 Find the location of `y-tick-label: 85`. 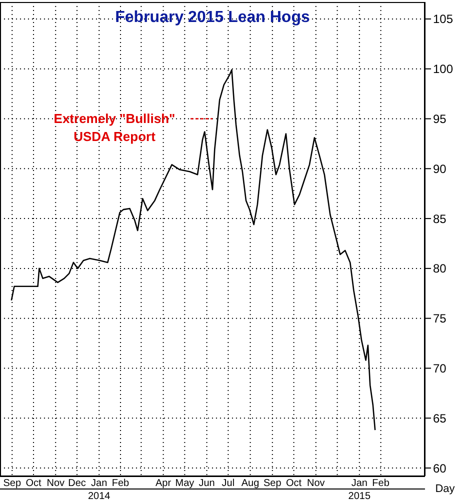

y-tick-label: 85 is located at coordinates (440, 219).